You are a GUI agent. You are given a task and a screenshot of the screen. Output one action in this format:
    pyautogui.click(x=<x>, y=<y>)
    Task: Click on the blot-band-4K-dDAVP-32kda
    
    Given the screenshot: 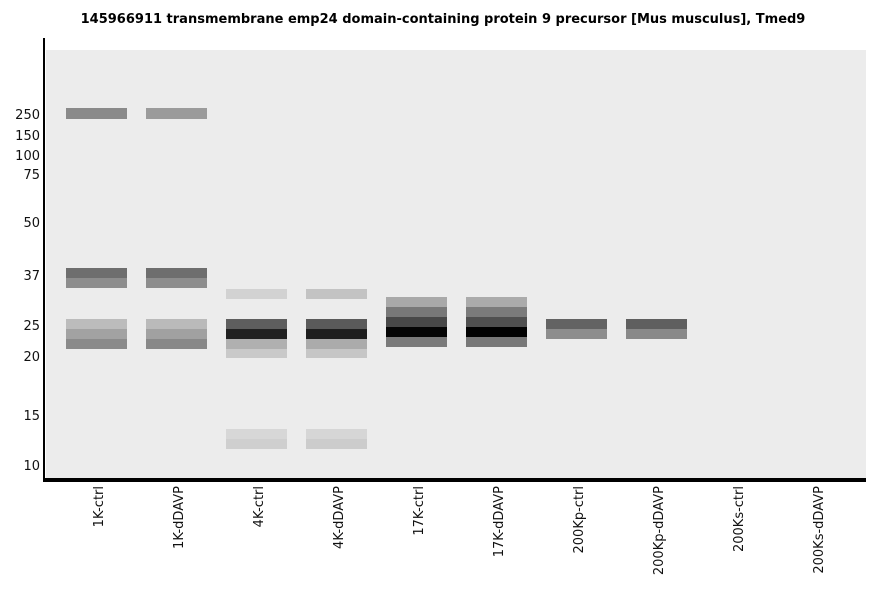 What is the action you would take?
    pyautogui.click(x=336, y=294)
    